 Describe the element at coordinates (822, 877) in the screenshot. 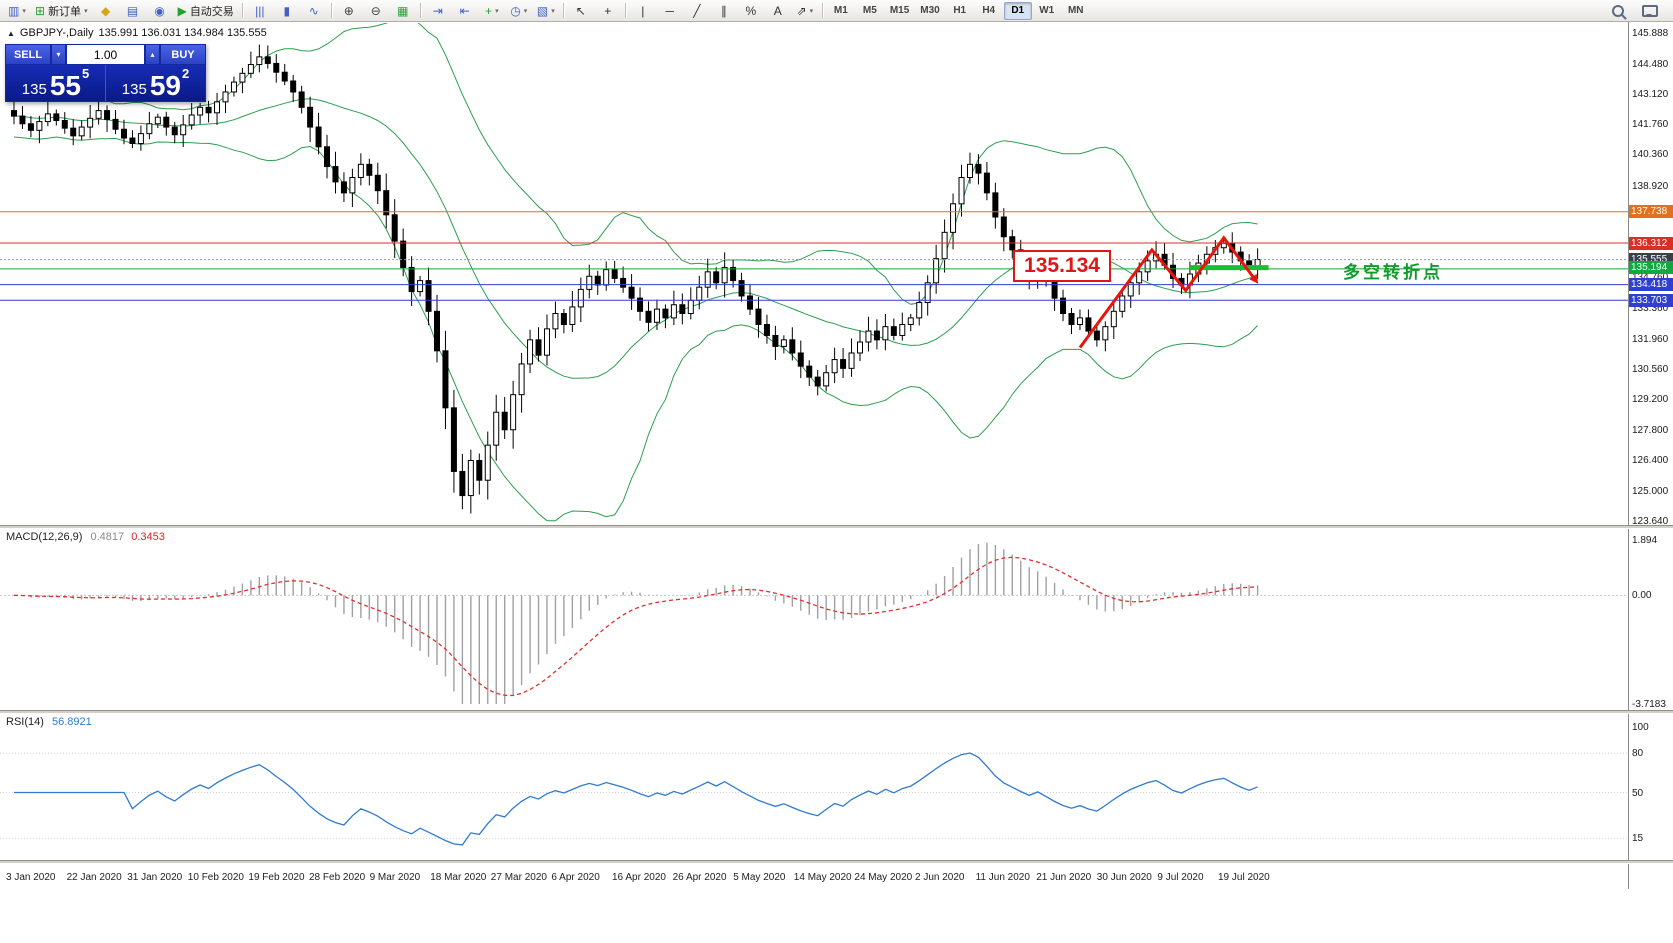

I see `date-label: 14 May 2020` at that location.